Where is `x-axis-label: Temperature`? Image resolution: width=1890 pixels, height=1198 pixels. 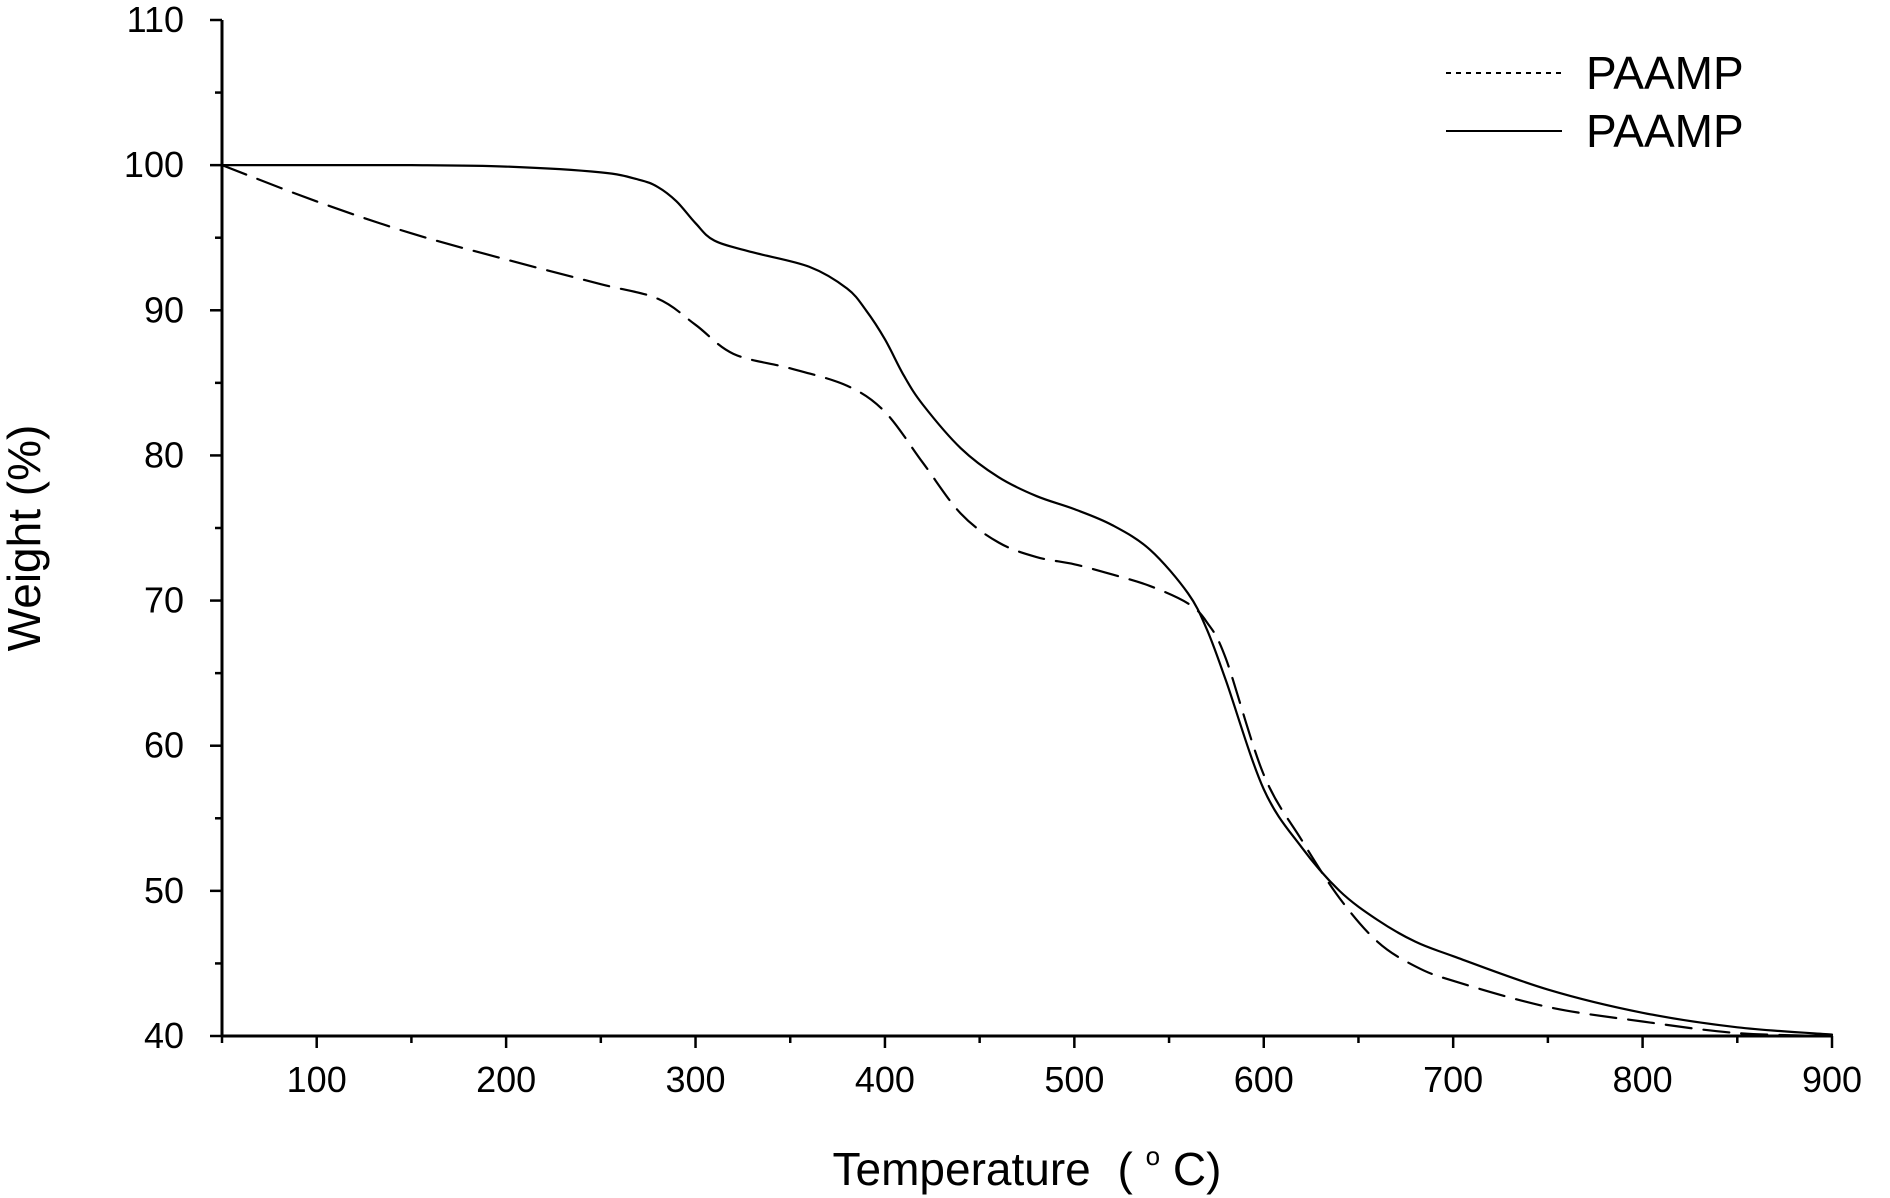 x-axis-label: Temperature is located at coordinates (962, 1169).